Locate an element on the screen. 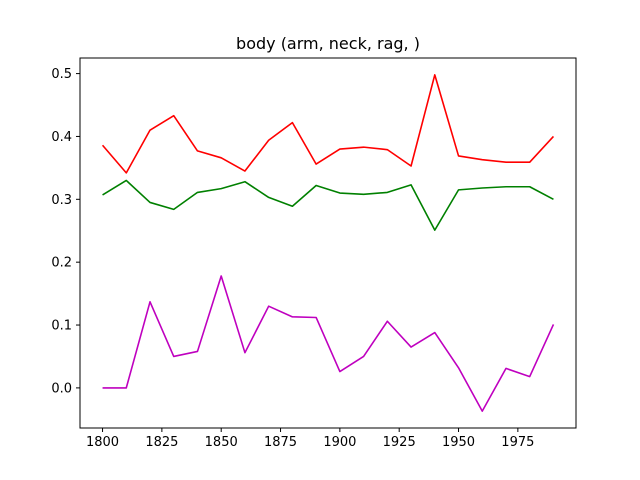 This screenshot has height=480, width=640. x-tick-label: 1950 is located at coordinates (458, 442).